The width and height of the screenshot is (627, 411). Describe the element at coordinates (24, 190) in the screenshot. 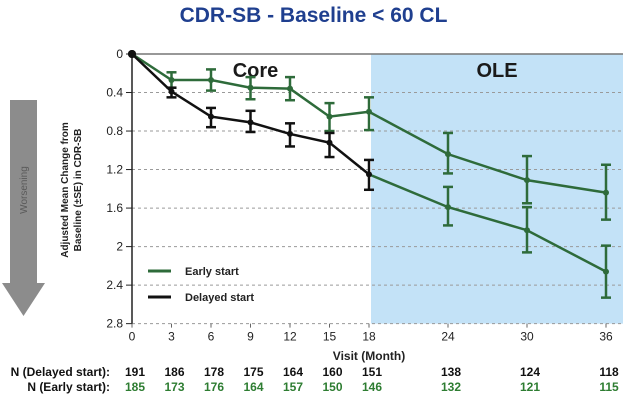

I see `worsening-arrow-label: Worsening` at that location.